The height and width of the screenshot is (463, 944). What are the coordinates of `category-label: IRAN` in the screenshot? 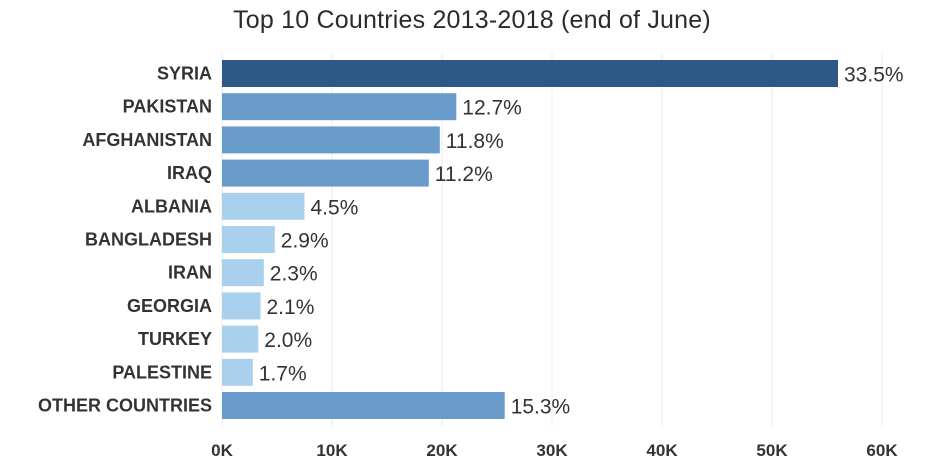 It's located at (190, 273).